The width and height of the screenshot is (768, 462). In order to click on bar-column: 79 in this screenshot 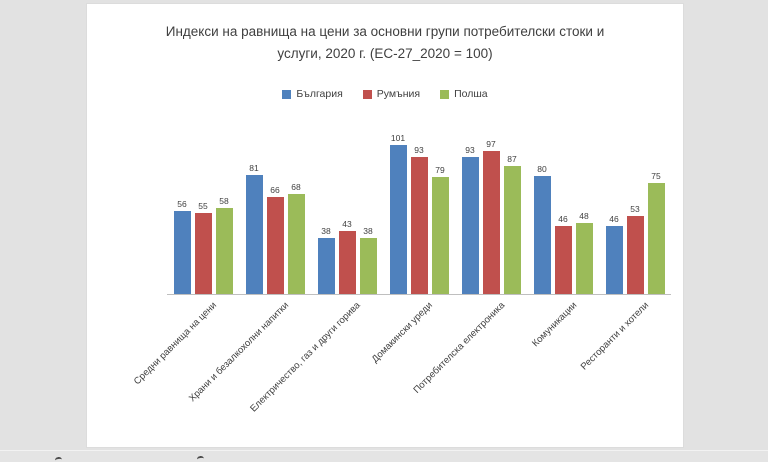, I will do `click(440, 229)`.